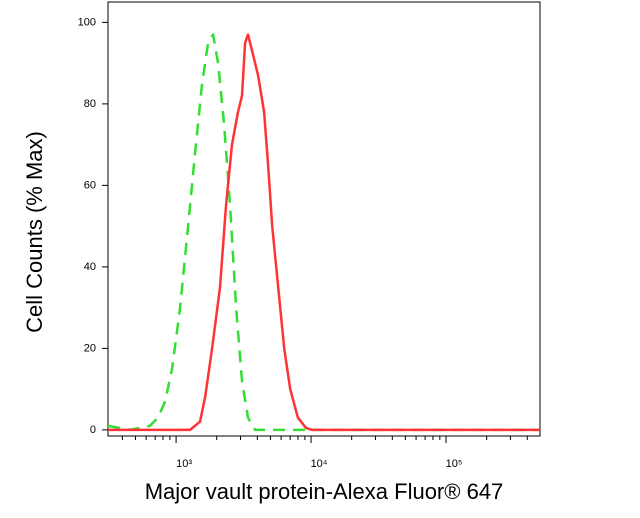 The image size is (640, 518). What do you see at coordinates (454, 464) in the screenshot?
I see `x-tick-label: 10⁵` at bounding box center [454, 464].